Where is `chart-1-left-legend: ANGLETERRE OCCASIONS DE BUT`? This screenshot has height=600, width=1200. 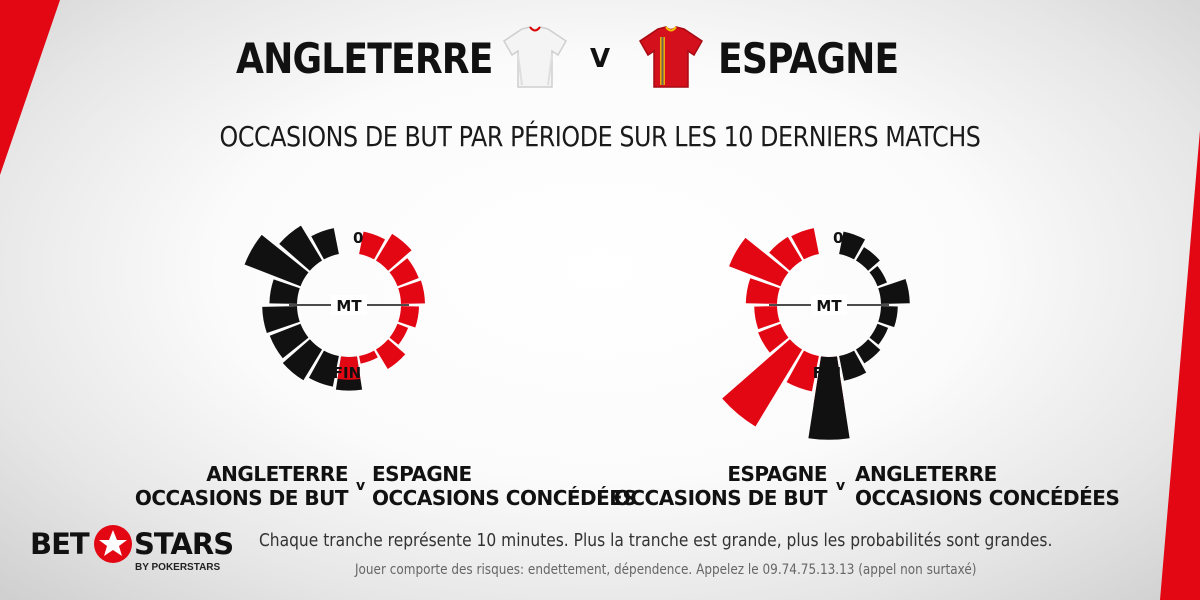
chart-1-left-legend: ANGLETERRE OCCASIONS DE BUT is located at coordinates (241, 486).